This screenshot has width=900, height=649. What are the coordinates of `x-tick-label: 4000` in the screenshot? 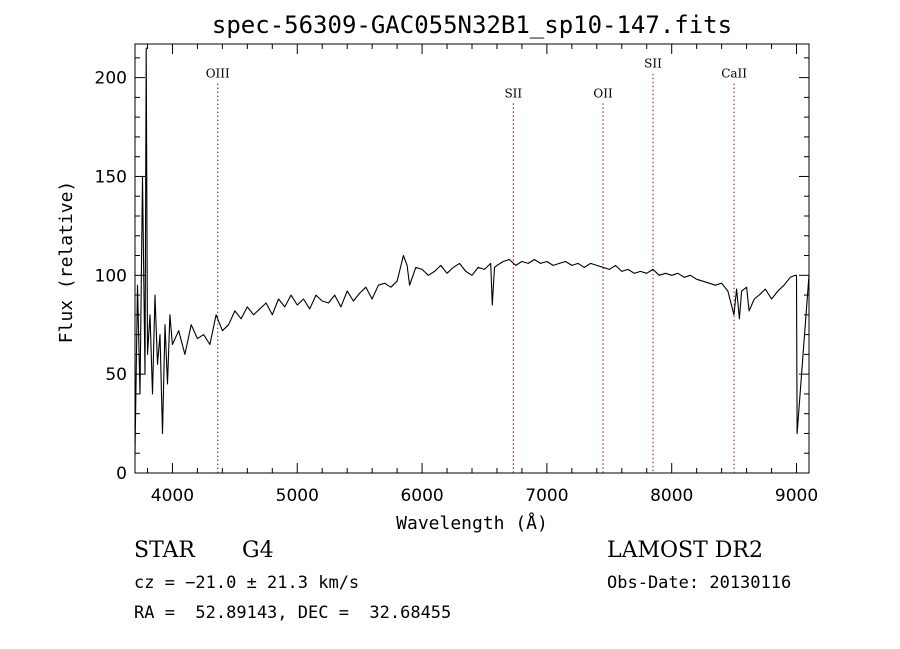 It's located at (172, 496).